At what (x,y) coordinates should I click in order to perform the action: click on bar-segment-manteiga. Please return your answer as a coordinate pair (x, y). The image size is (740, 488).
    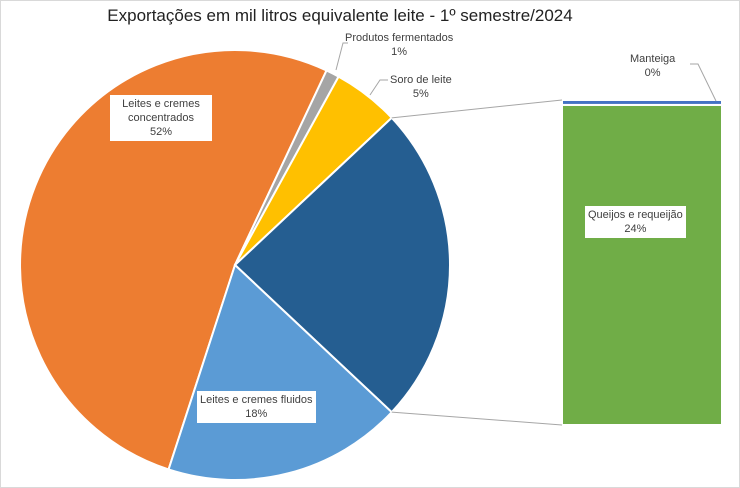
    Looking at the image, I should click on (642, 102).